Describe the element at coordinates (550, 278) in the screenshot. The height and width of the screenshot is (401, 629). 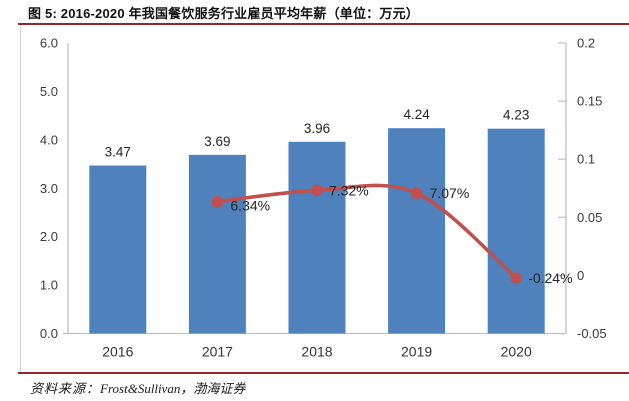
I see `line-value-label: -0.24%` at that location.